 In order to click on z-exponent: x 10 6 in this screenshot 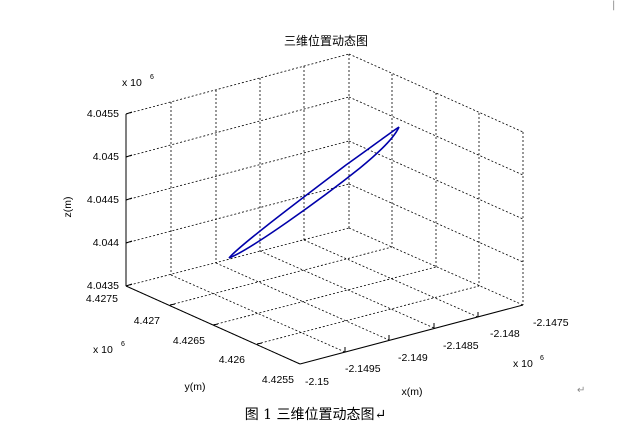, I will do `click(138, 81)`.